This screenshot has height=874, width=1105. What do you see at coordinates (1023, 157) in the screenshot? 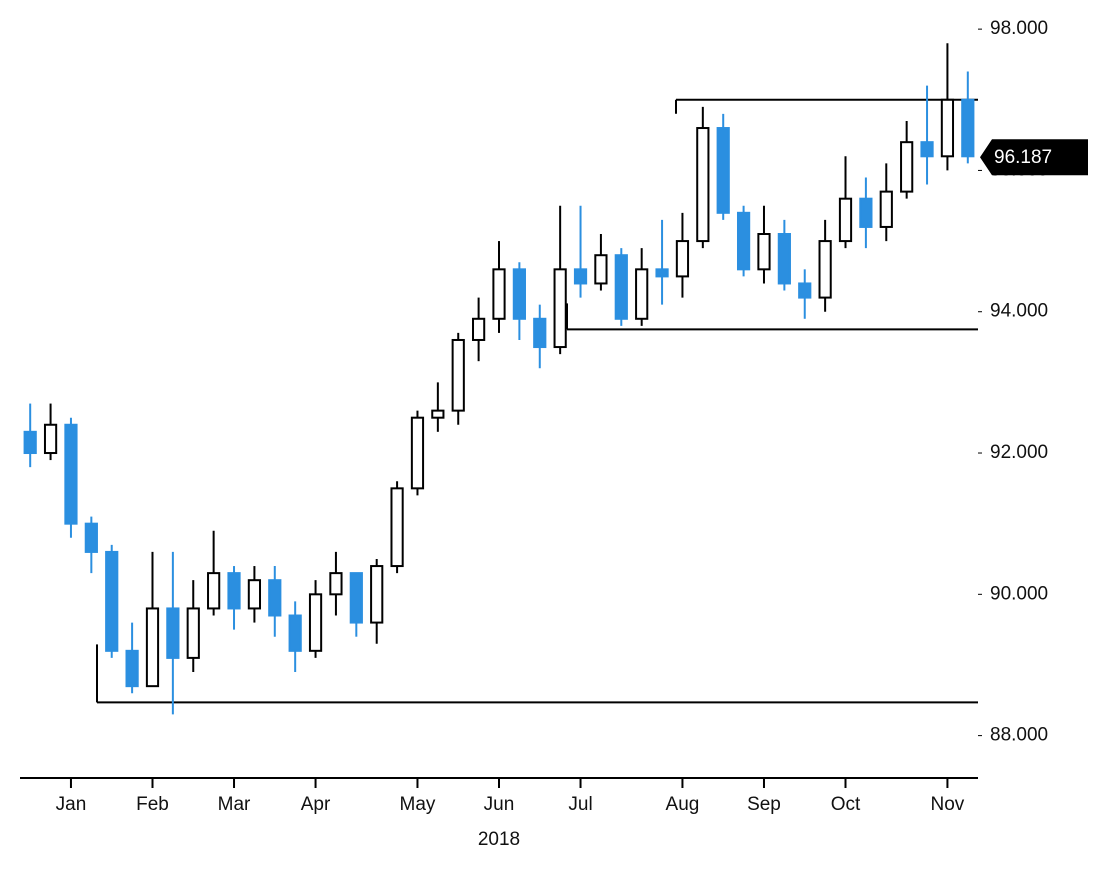
I see `last-price-label: 96.187` at bounding box center [1023, 157].